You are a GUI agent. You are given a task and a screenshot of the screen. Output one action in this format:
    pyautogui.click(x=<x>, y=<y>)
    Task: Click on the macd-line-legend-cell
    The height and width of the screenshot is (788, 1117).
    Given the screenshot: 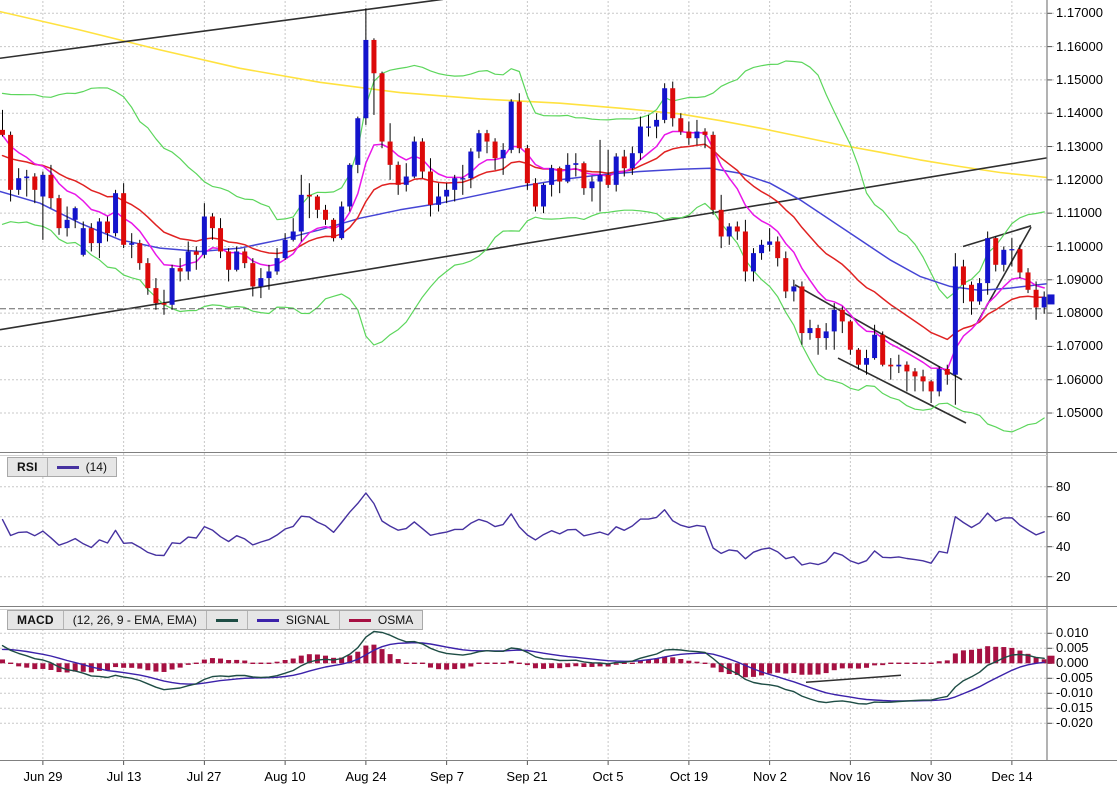 What is the action you would take?
    pyautogui.click(x=227, y=620)
    